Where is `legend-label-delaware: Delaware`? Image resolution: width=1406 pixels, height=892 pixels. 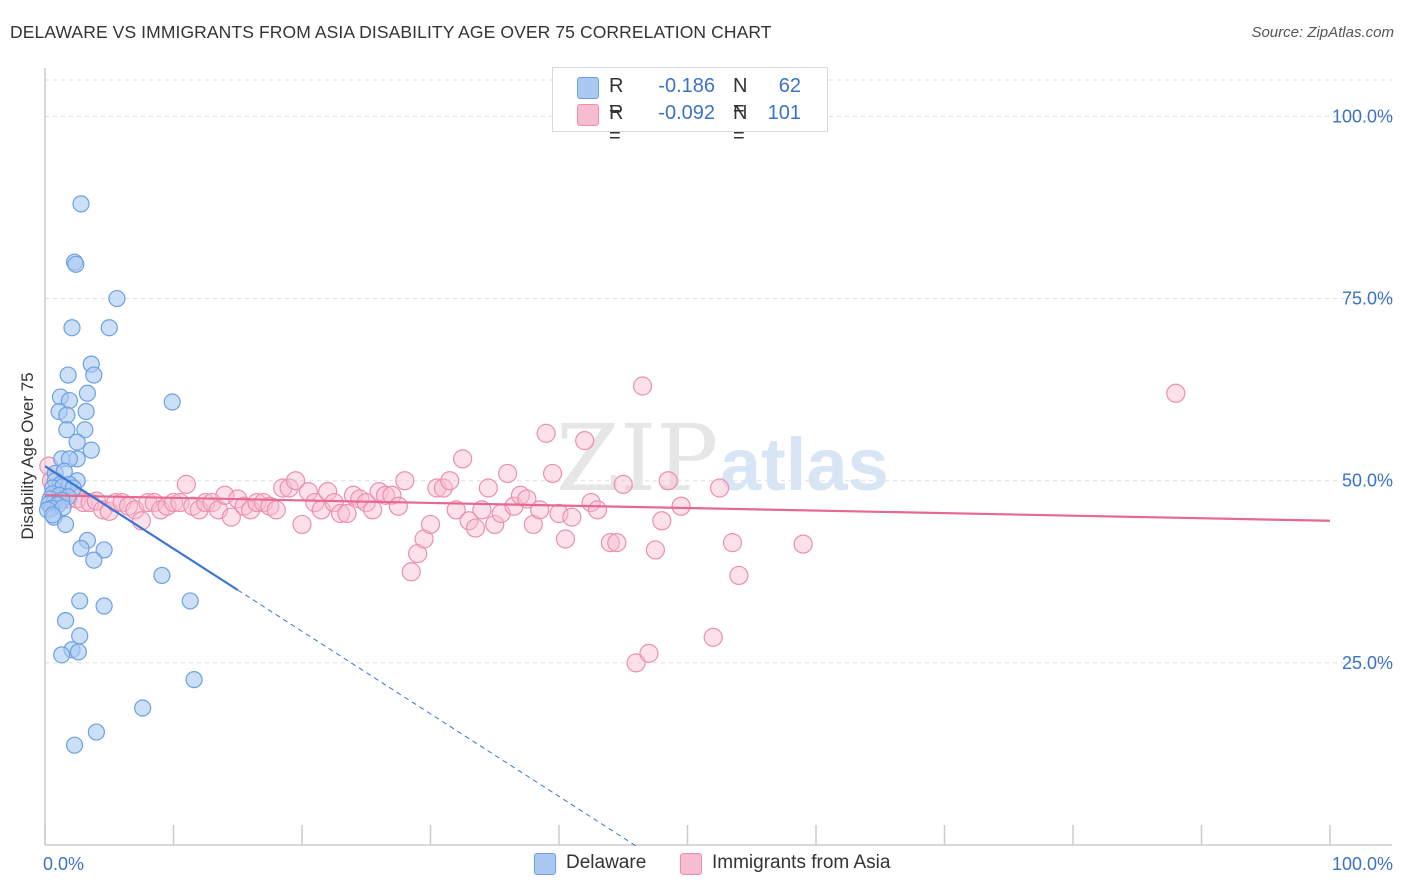
legend-label-delaware: Delaware is located at coordinates (606, 862).